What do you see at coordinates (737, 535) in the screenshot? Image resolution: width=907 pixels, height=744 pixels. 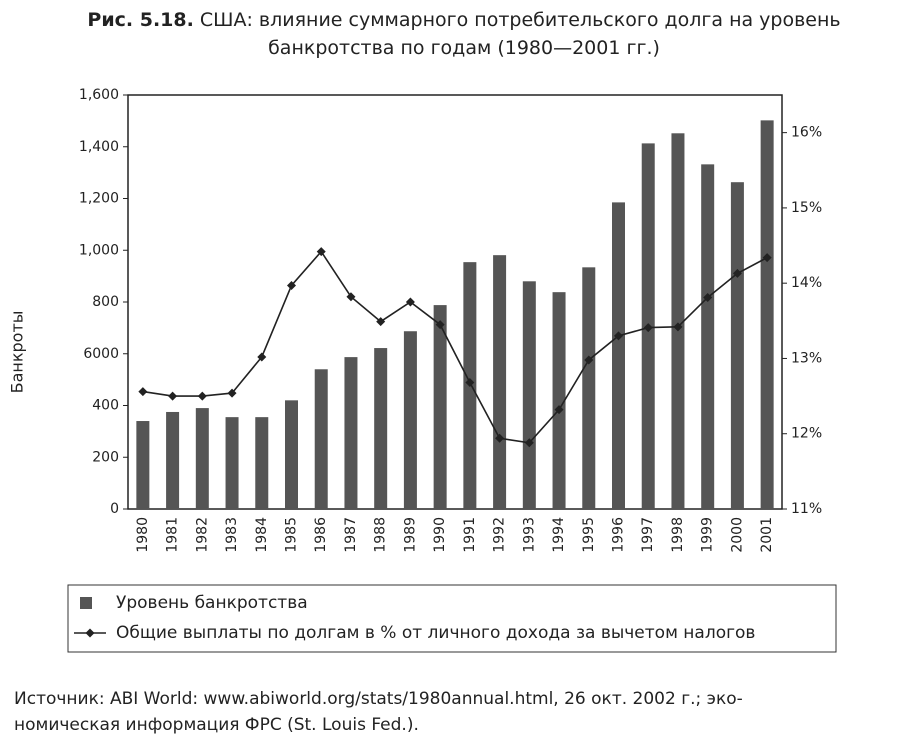 I see `x-tick-label: 2000` at bounding box center [737, 535].